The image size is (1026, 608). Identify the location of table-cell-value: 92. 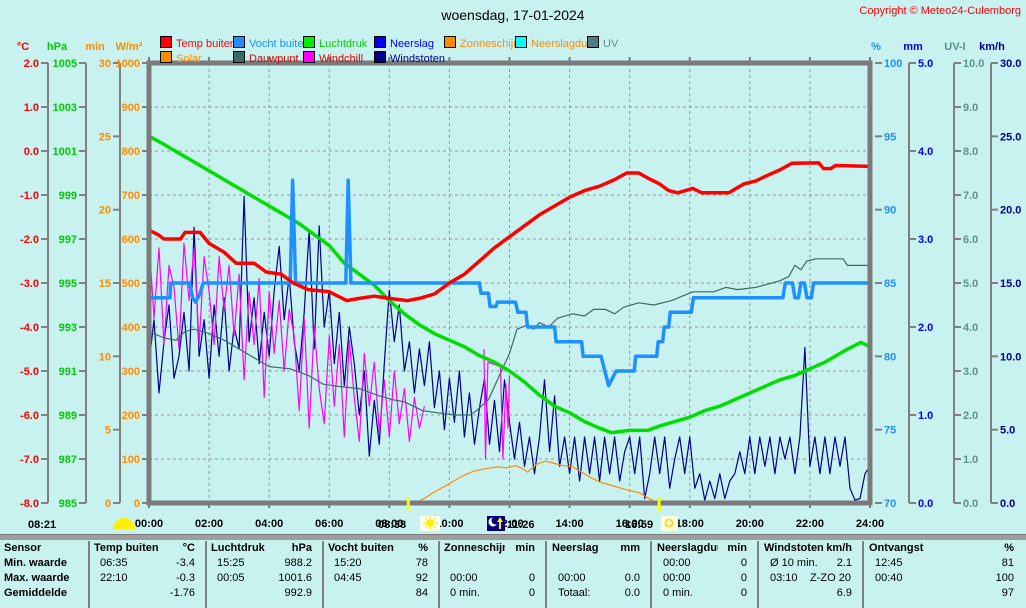
(421, 578).